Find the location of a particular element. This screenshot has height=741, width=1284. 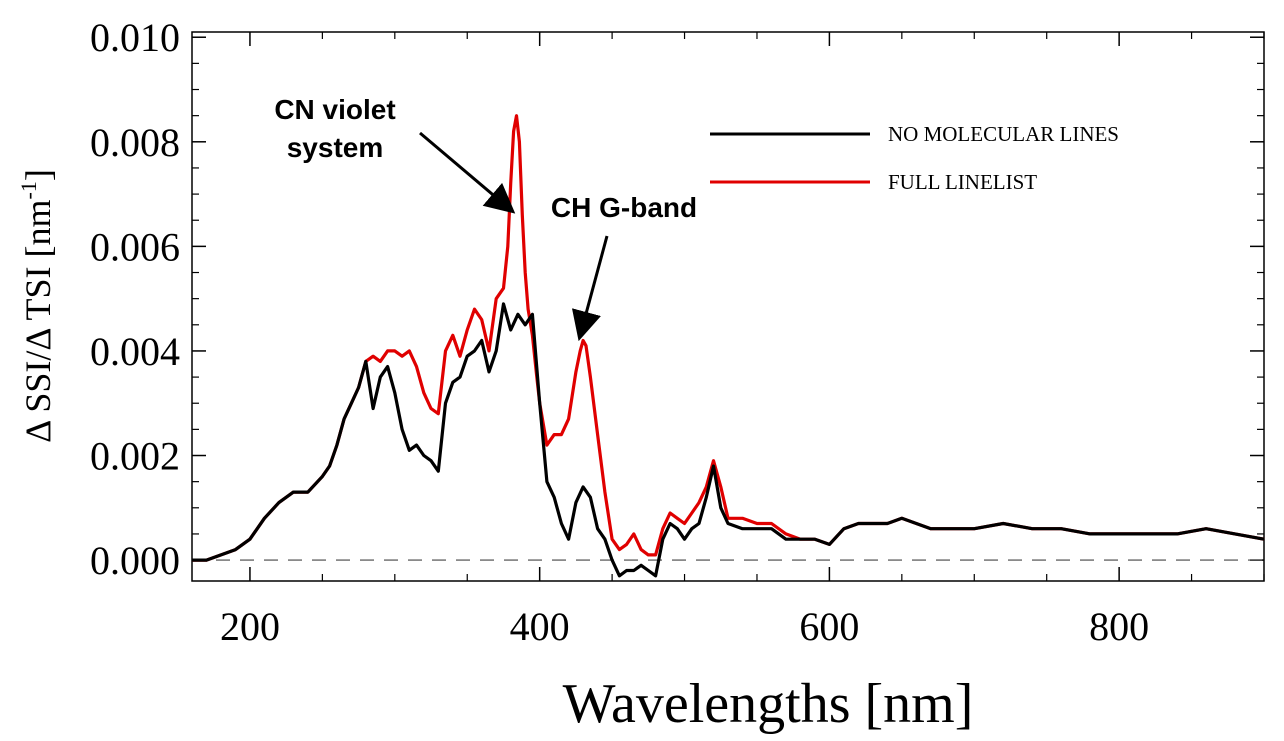

annotation-ch-gband: CH G-band is located at coordinates (624, 207).